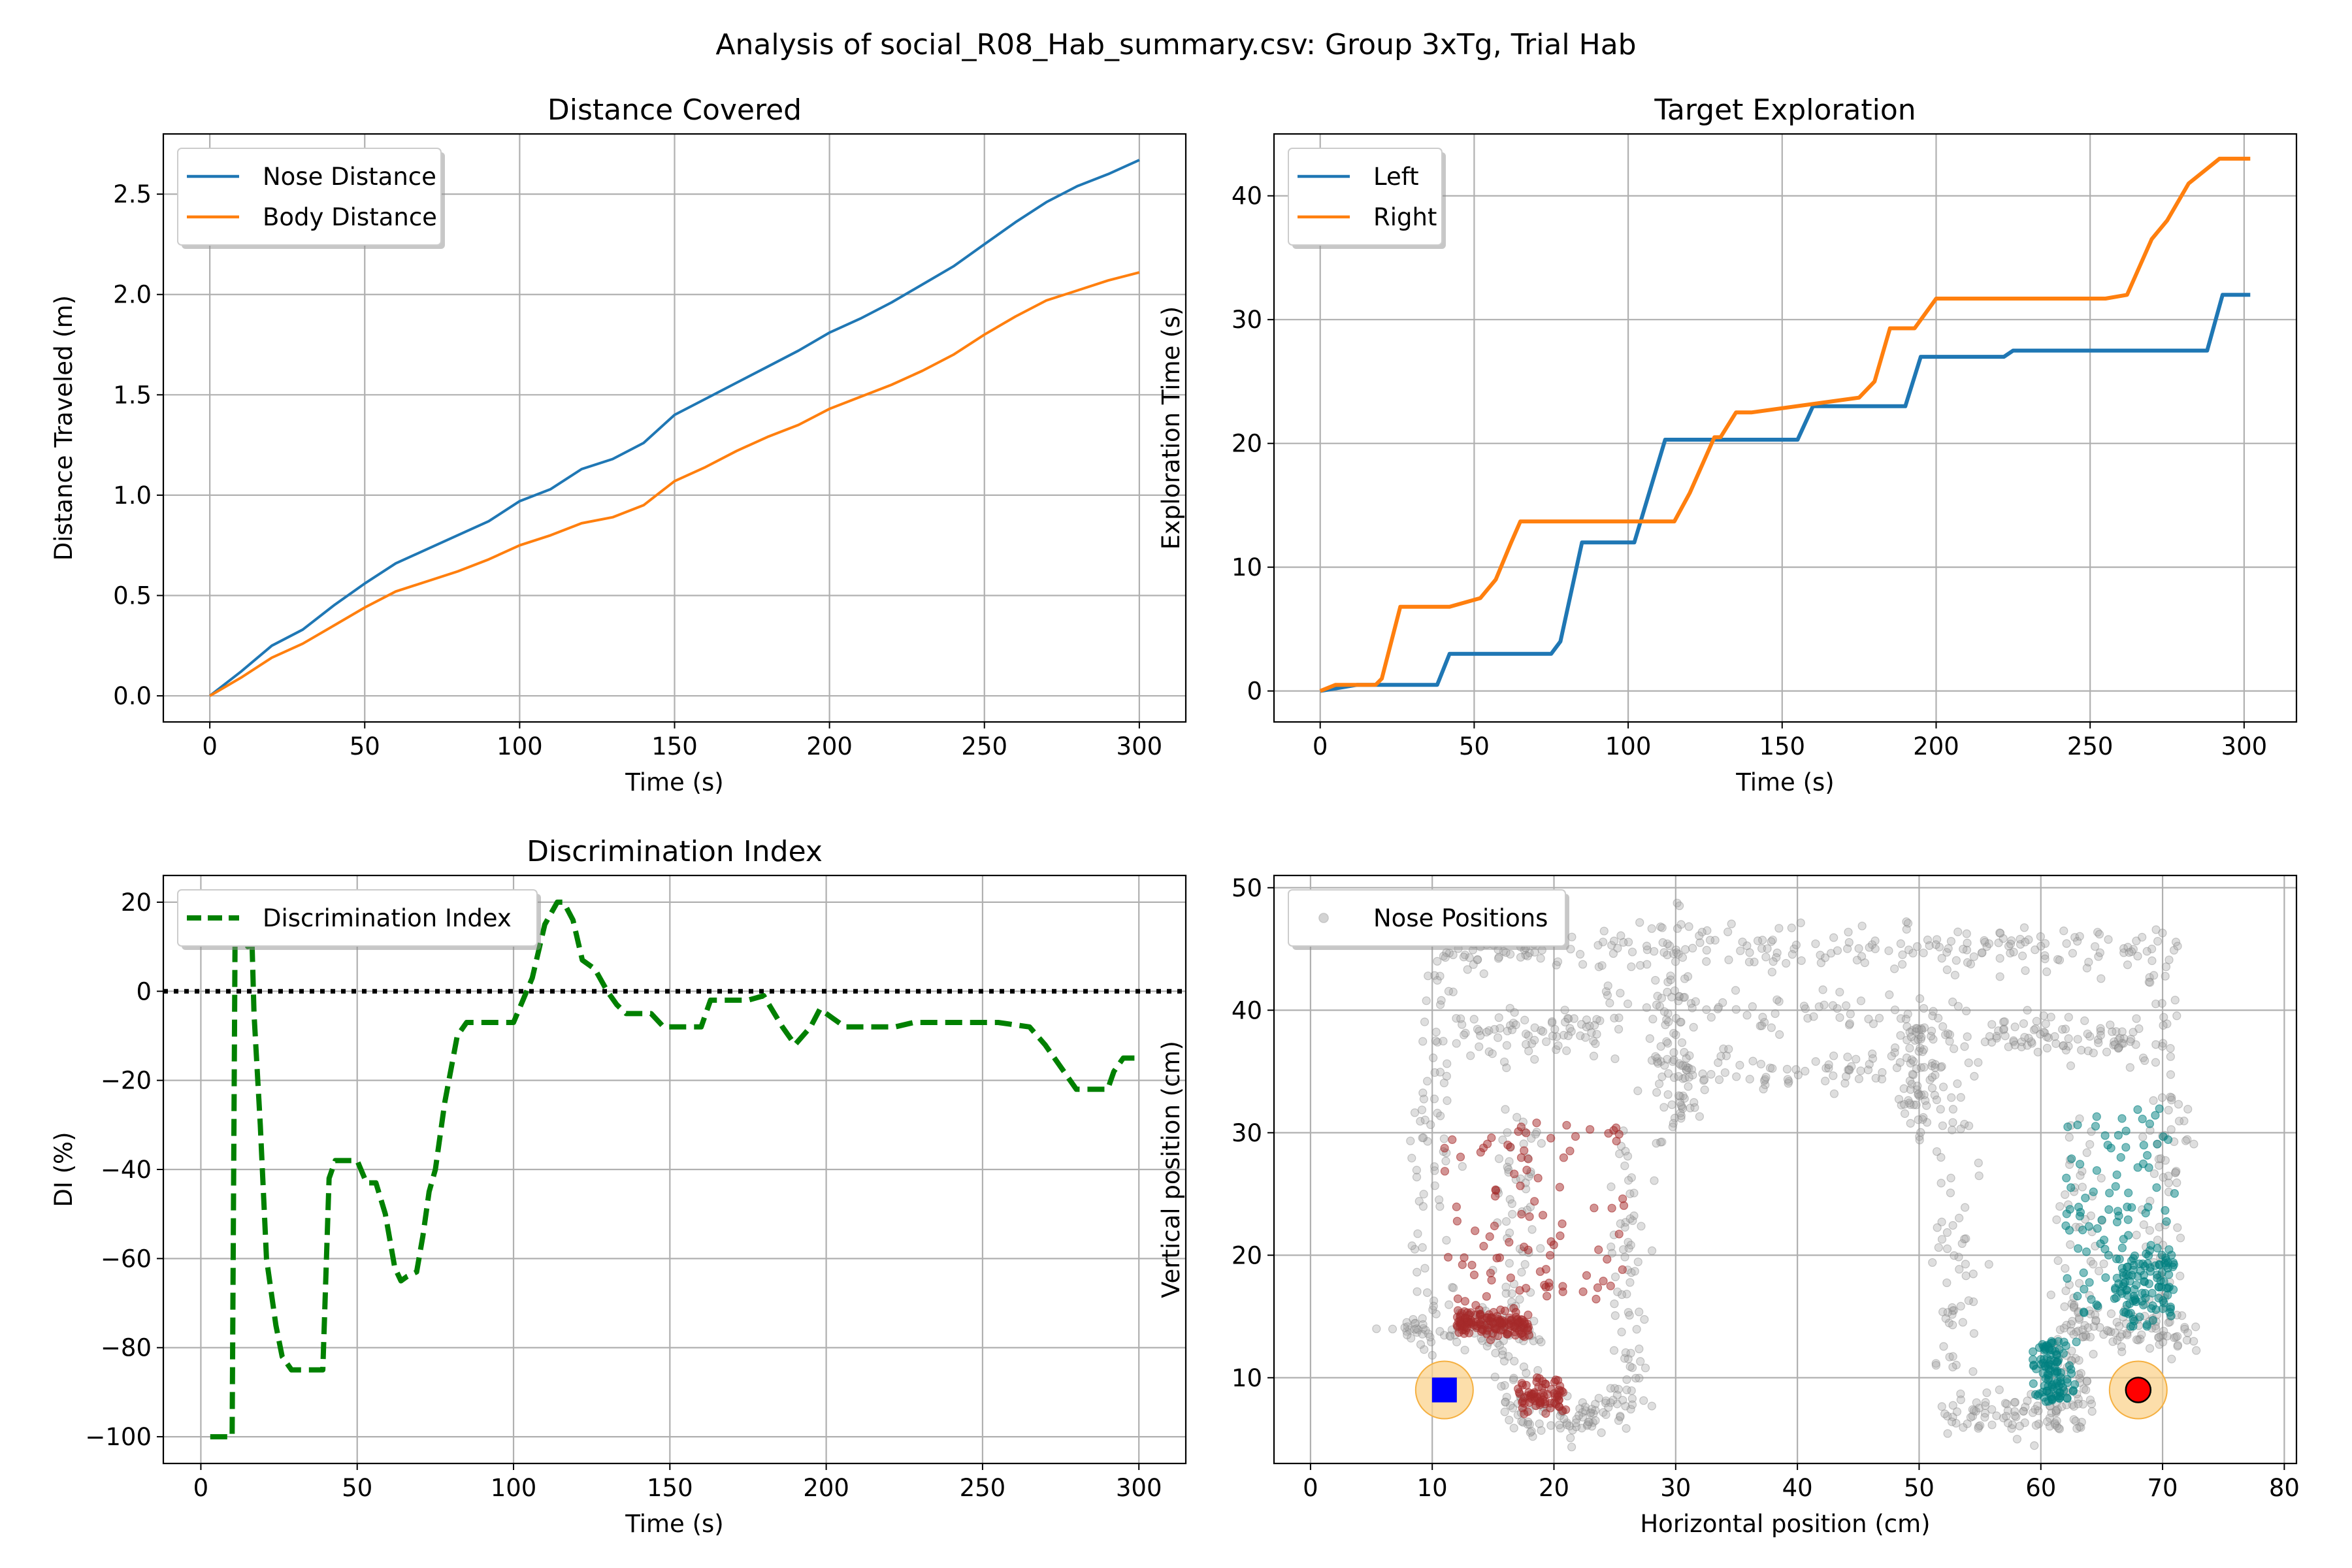 Image resolution: width=2352 pixels, height=1568 pixels. What do you see at coordinates (126, 1259) in the screenshot?
I see `y-tick-label: −60` at bounding box center [126, 1259].